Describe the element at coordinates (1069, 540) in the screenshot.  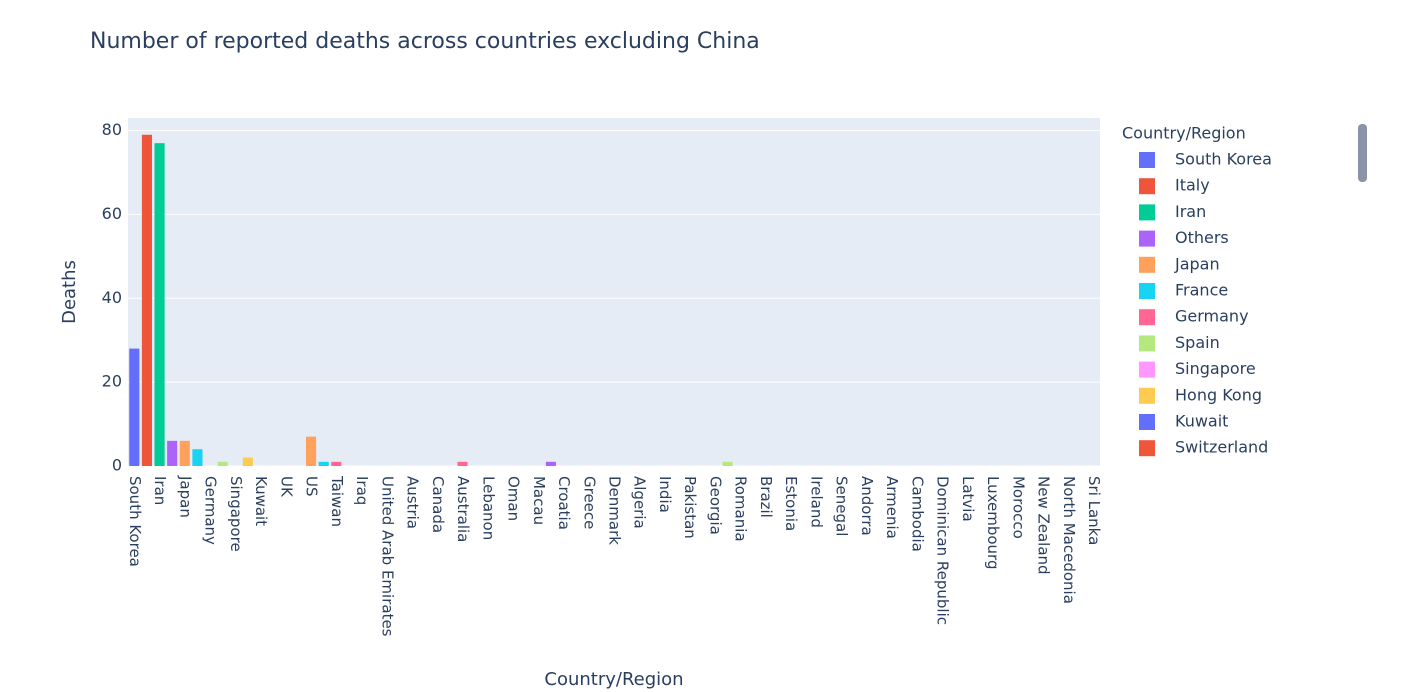
I see `x-tick-label: North Macedonia` at that location.